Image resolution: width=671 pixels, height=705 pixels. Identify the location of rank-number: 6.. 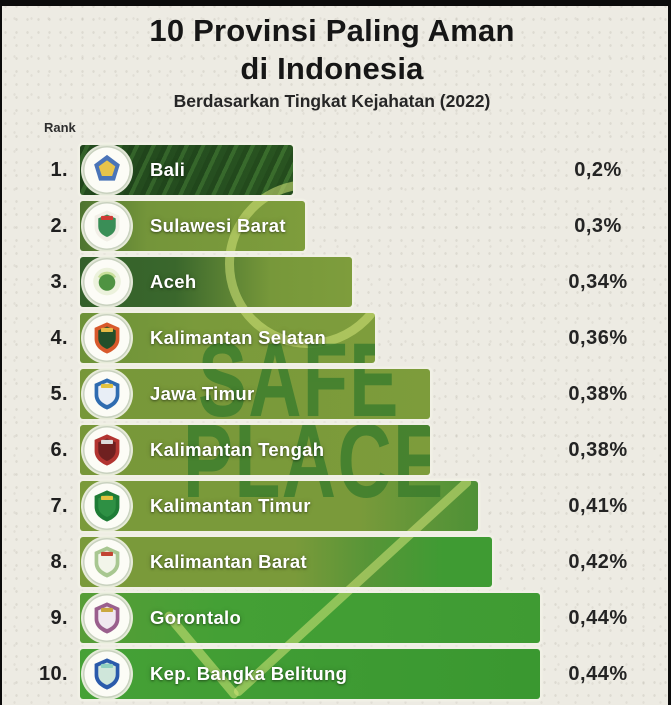
(59, 449).